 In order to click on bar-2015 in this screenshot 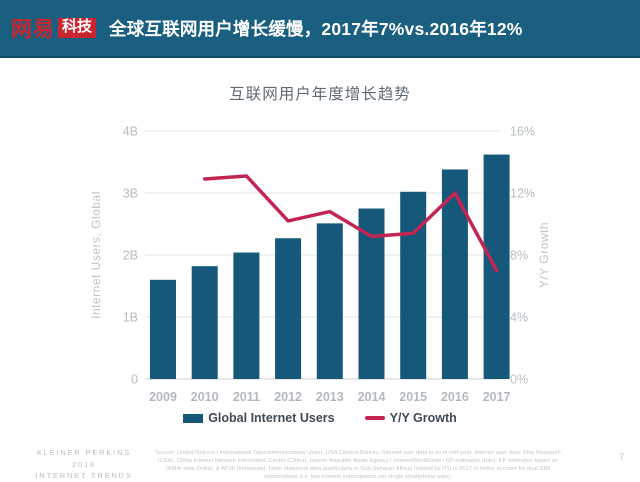, I will do `click(413, 285)`.